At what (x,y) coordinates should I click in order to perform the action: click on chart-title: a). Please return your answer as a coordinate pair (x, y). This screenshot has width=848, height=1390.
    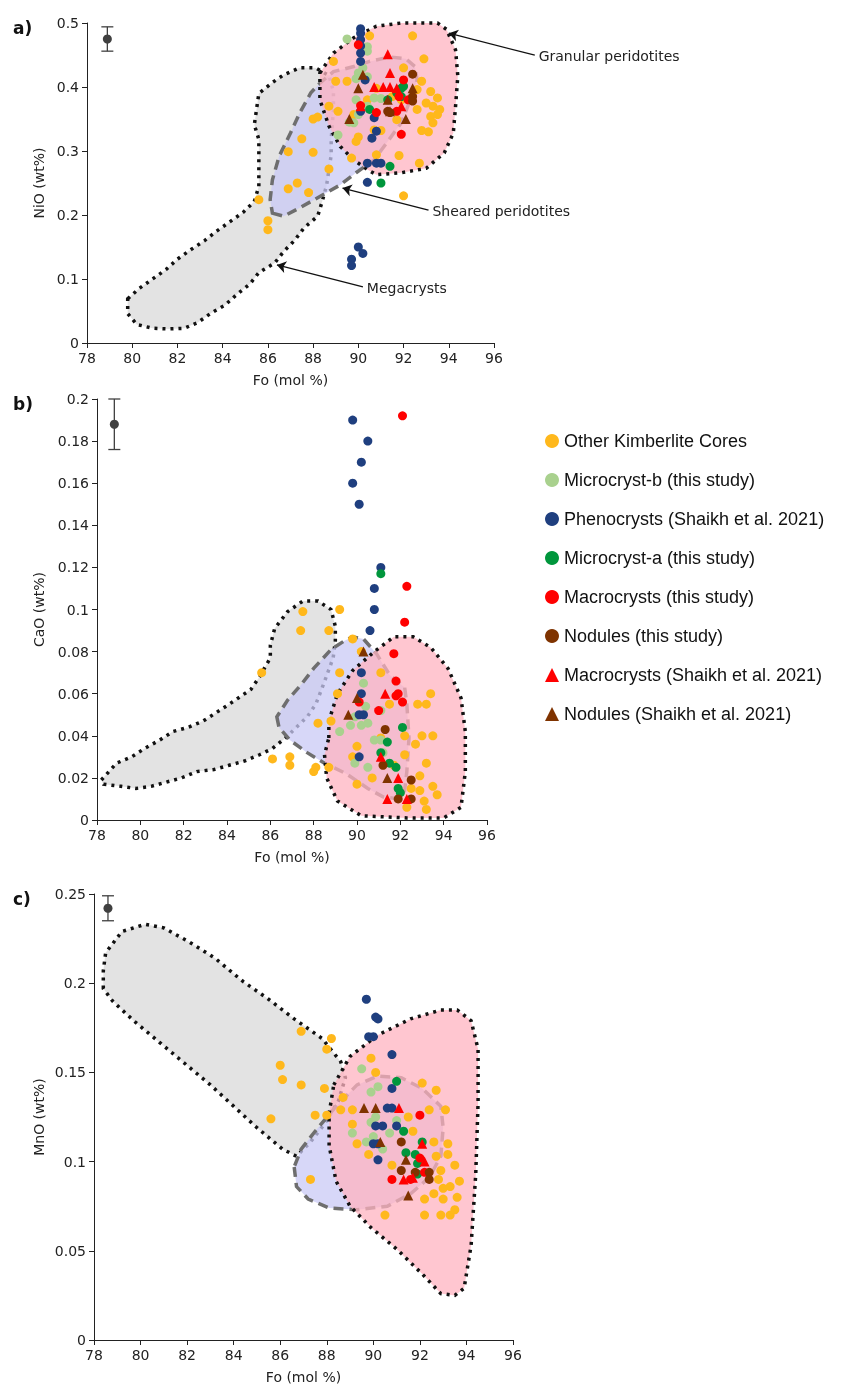
    Looking at the image, I should click on (23, 27).